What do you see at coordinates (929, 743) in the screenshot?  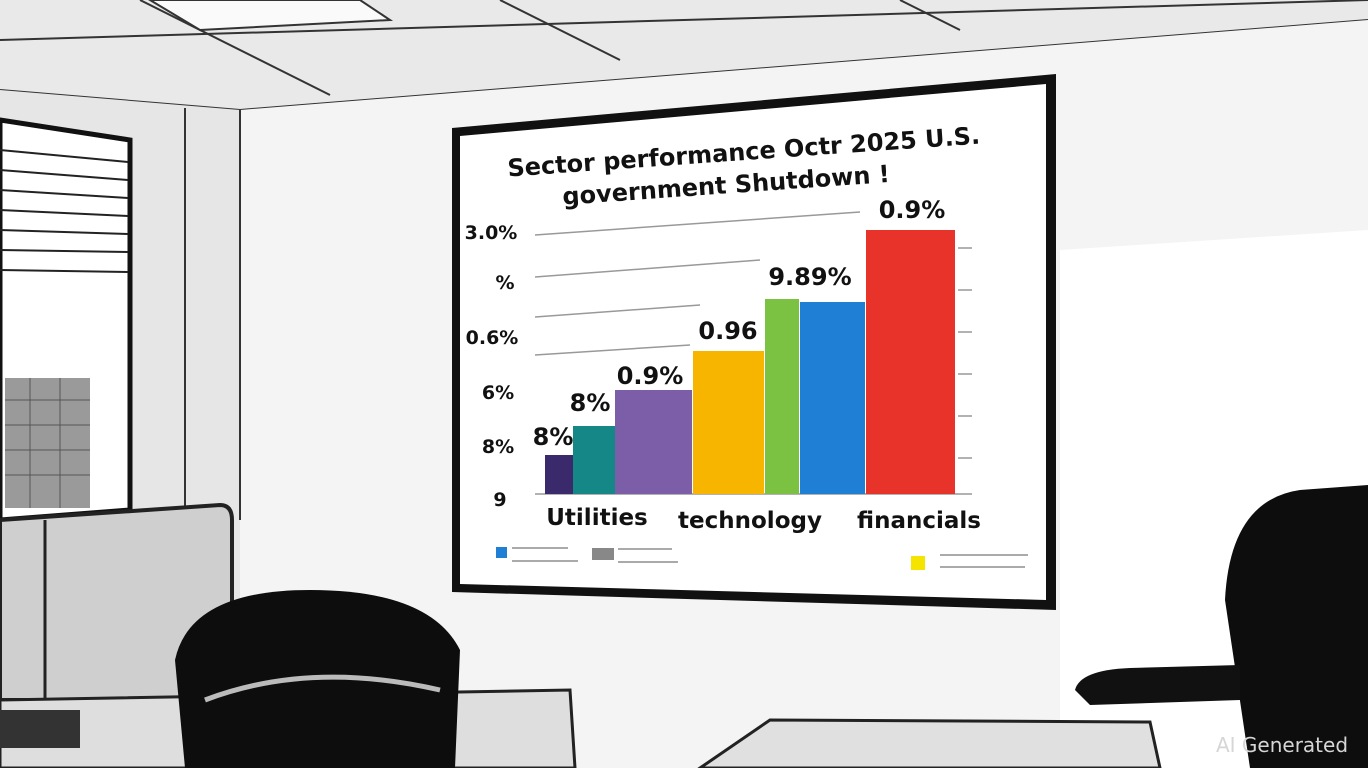 I see `table` at bounding box center [929, 743].